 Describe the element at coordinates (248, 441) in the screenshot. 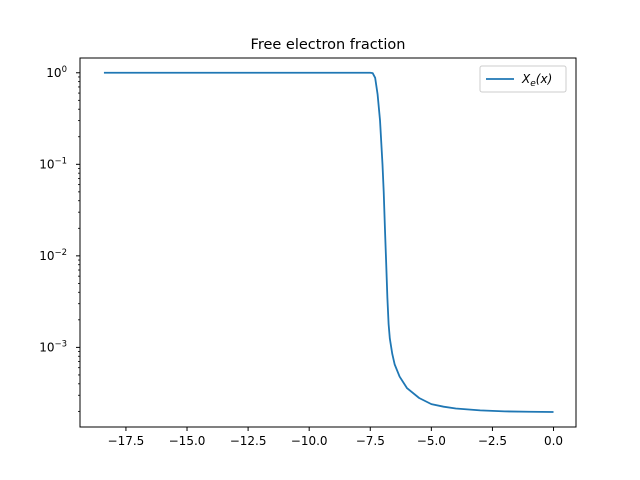

I see `x-tick-label: −12.5` at that location.